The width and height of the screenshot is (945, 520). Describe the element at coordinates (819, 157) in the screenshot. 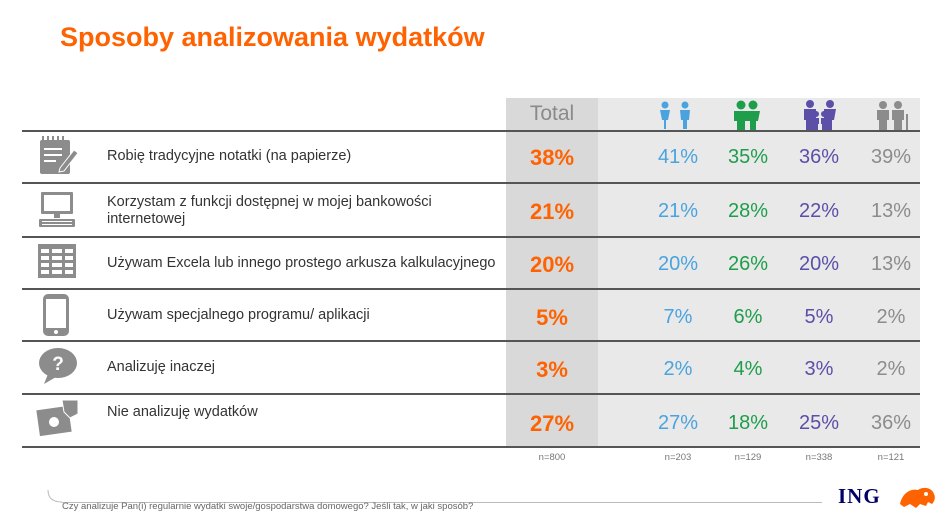

I see `value-group3: 36%` at that location.